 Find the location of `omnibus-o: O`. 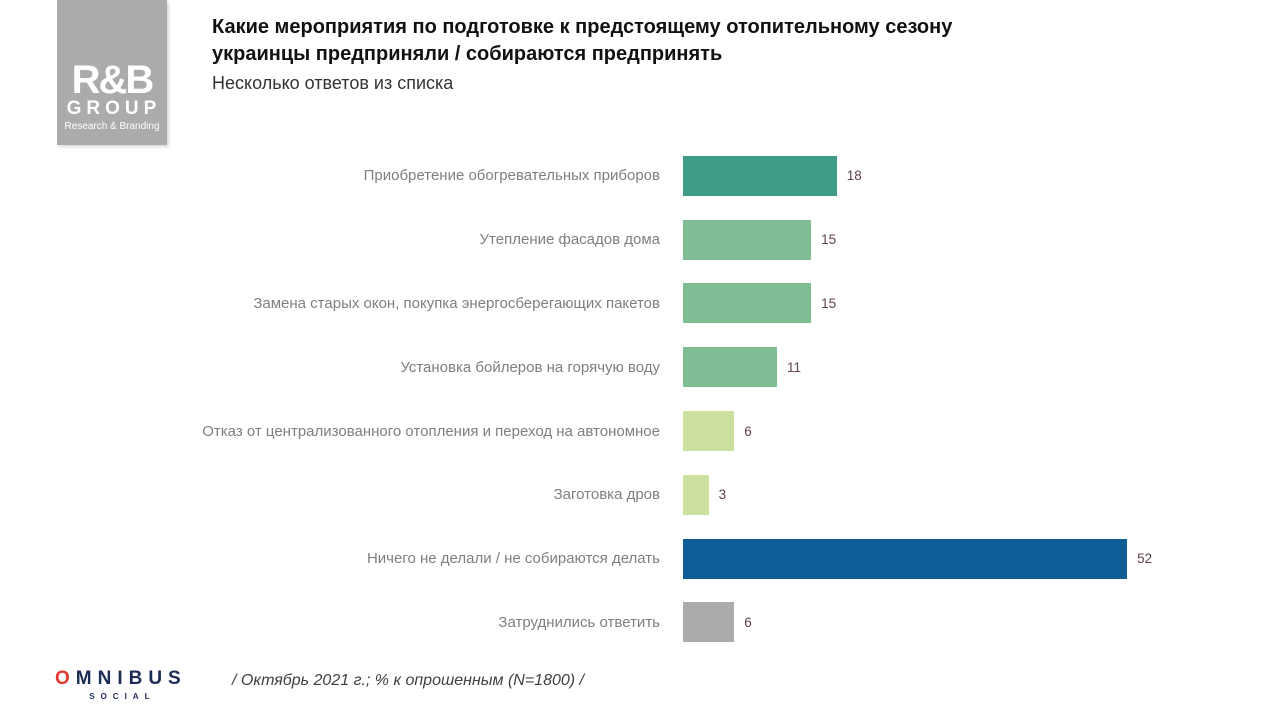

omnibus-o: O is located at coordinates (65, 678).